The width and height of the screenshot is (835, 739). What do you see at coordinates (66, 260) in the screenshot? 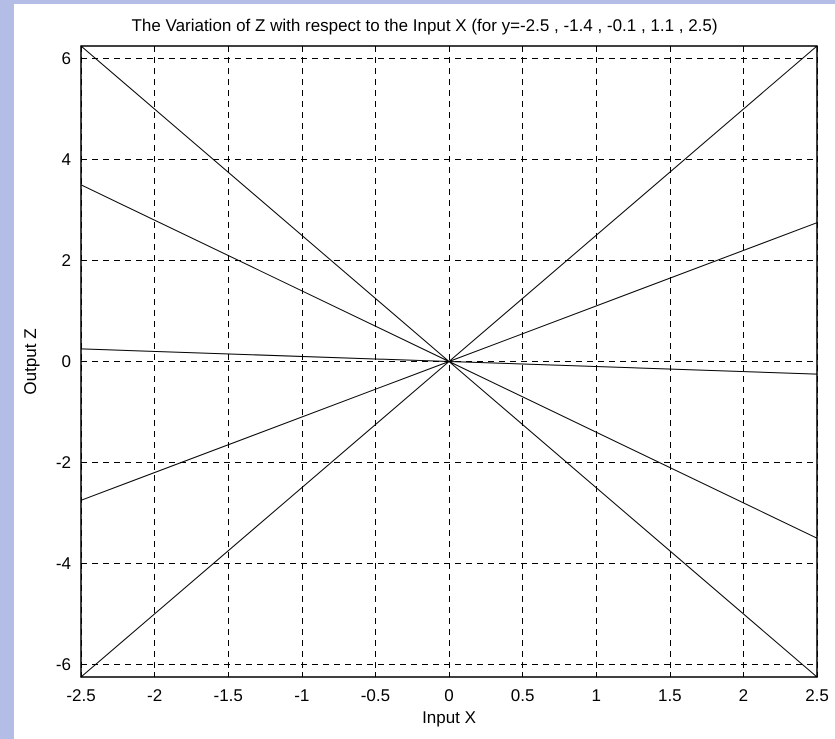
I see `y-tick-label: 2` at bounding box center [66, 260].